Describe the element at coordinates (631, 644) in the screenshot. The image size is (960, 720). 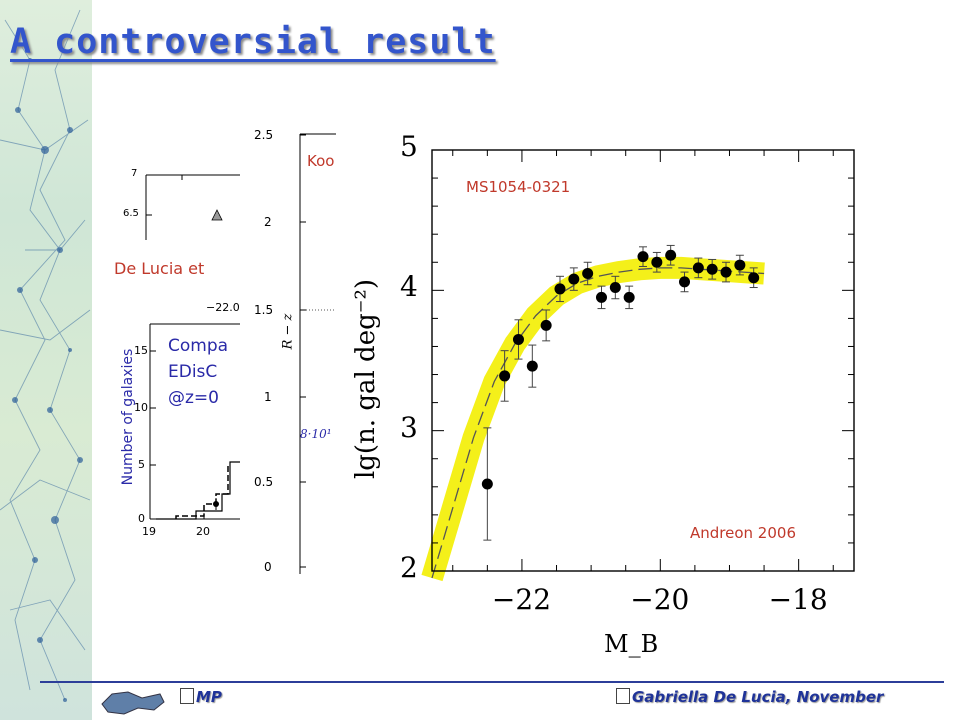
I see `x-axis-label: M_B` at that location.